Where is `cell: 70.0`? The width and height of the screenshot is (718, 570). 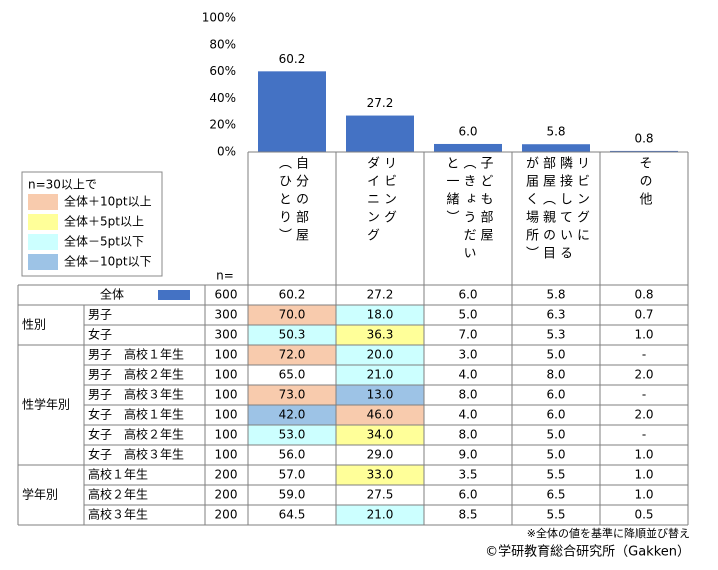 cell: 70.0 is located at coordinates (292, 315).